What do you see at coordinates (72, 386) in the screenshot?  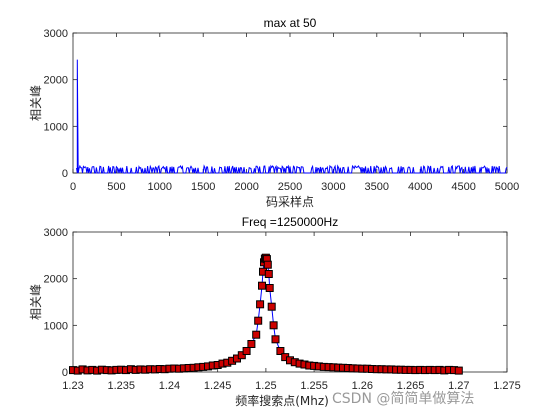 I see `bottom-x-tick-label: 1.23` at bounding box center [72, 386].